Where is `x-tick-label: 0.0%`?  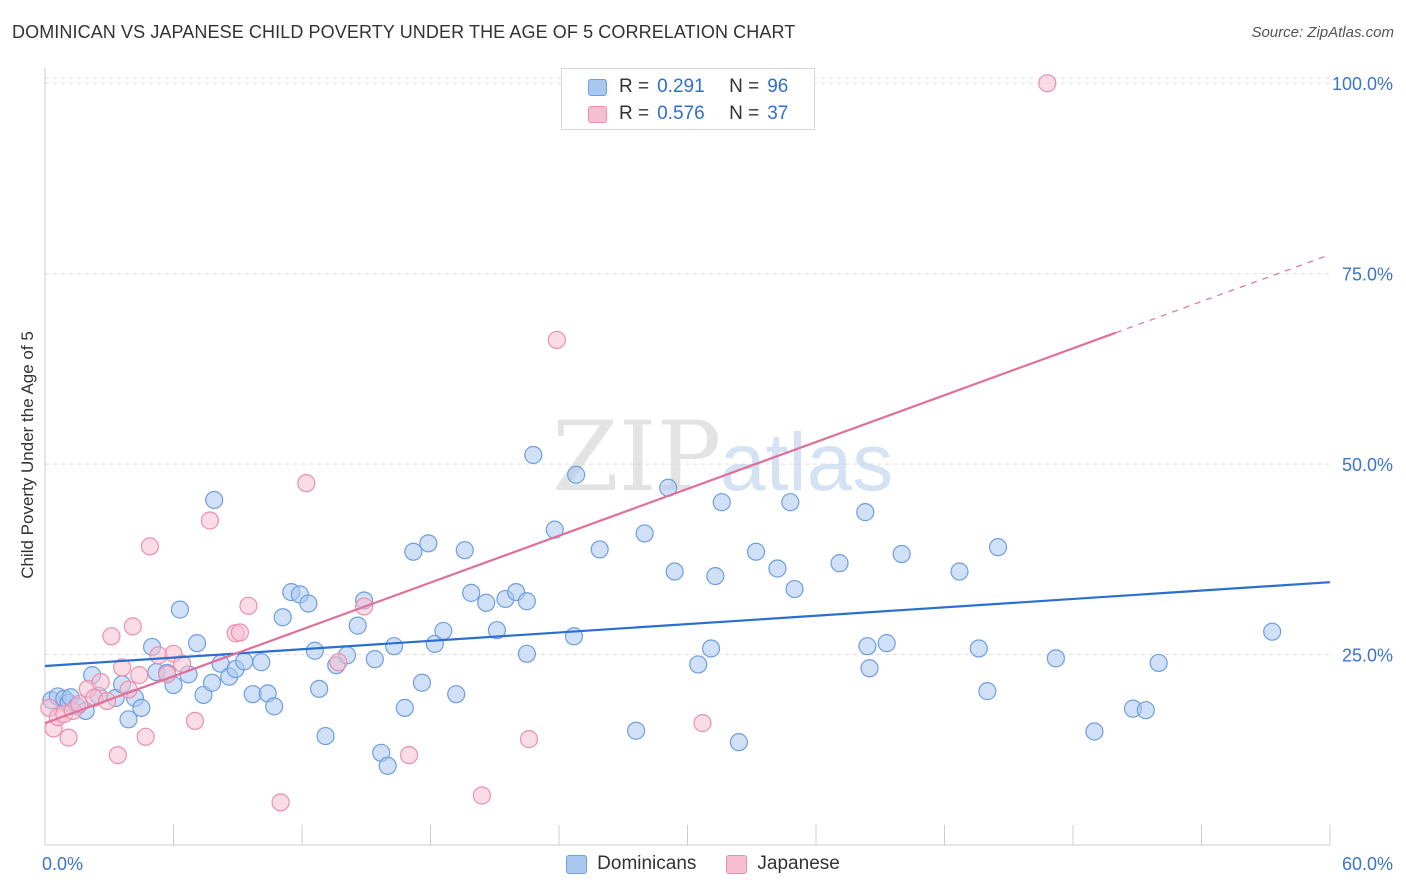
x-tick-label: 0.0% is located at coordinates (62, 864).